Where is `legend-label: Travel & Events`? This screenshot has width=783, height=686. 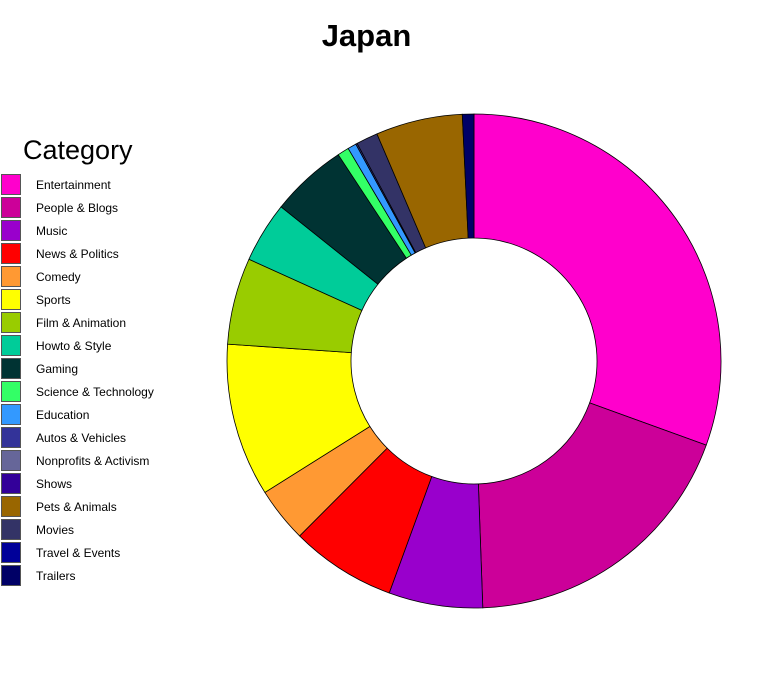 legend-label: Travel & Events is located at coordinates (78, 552).